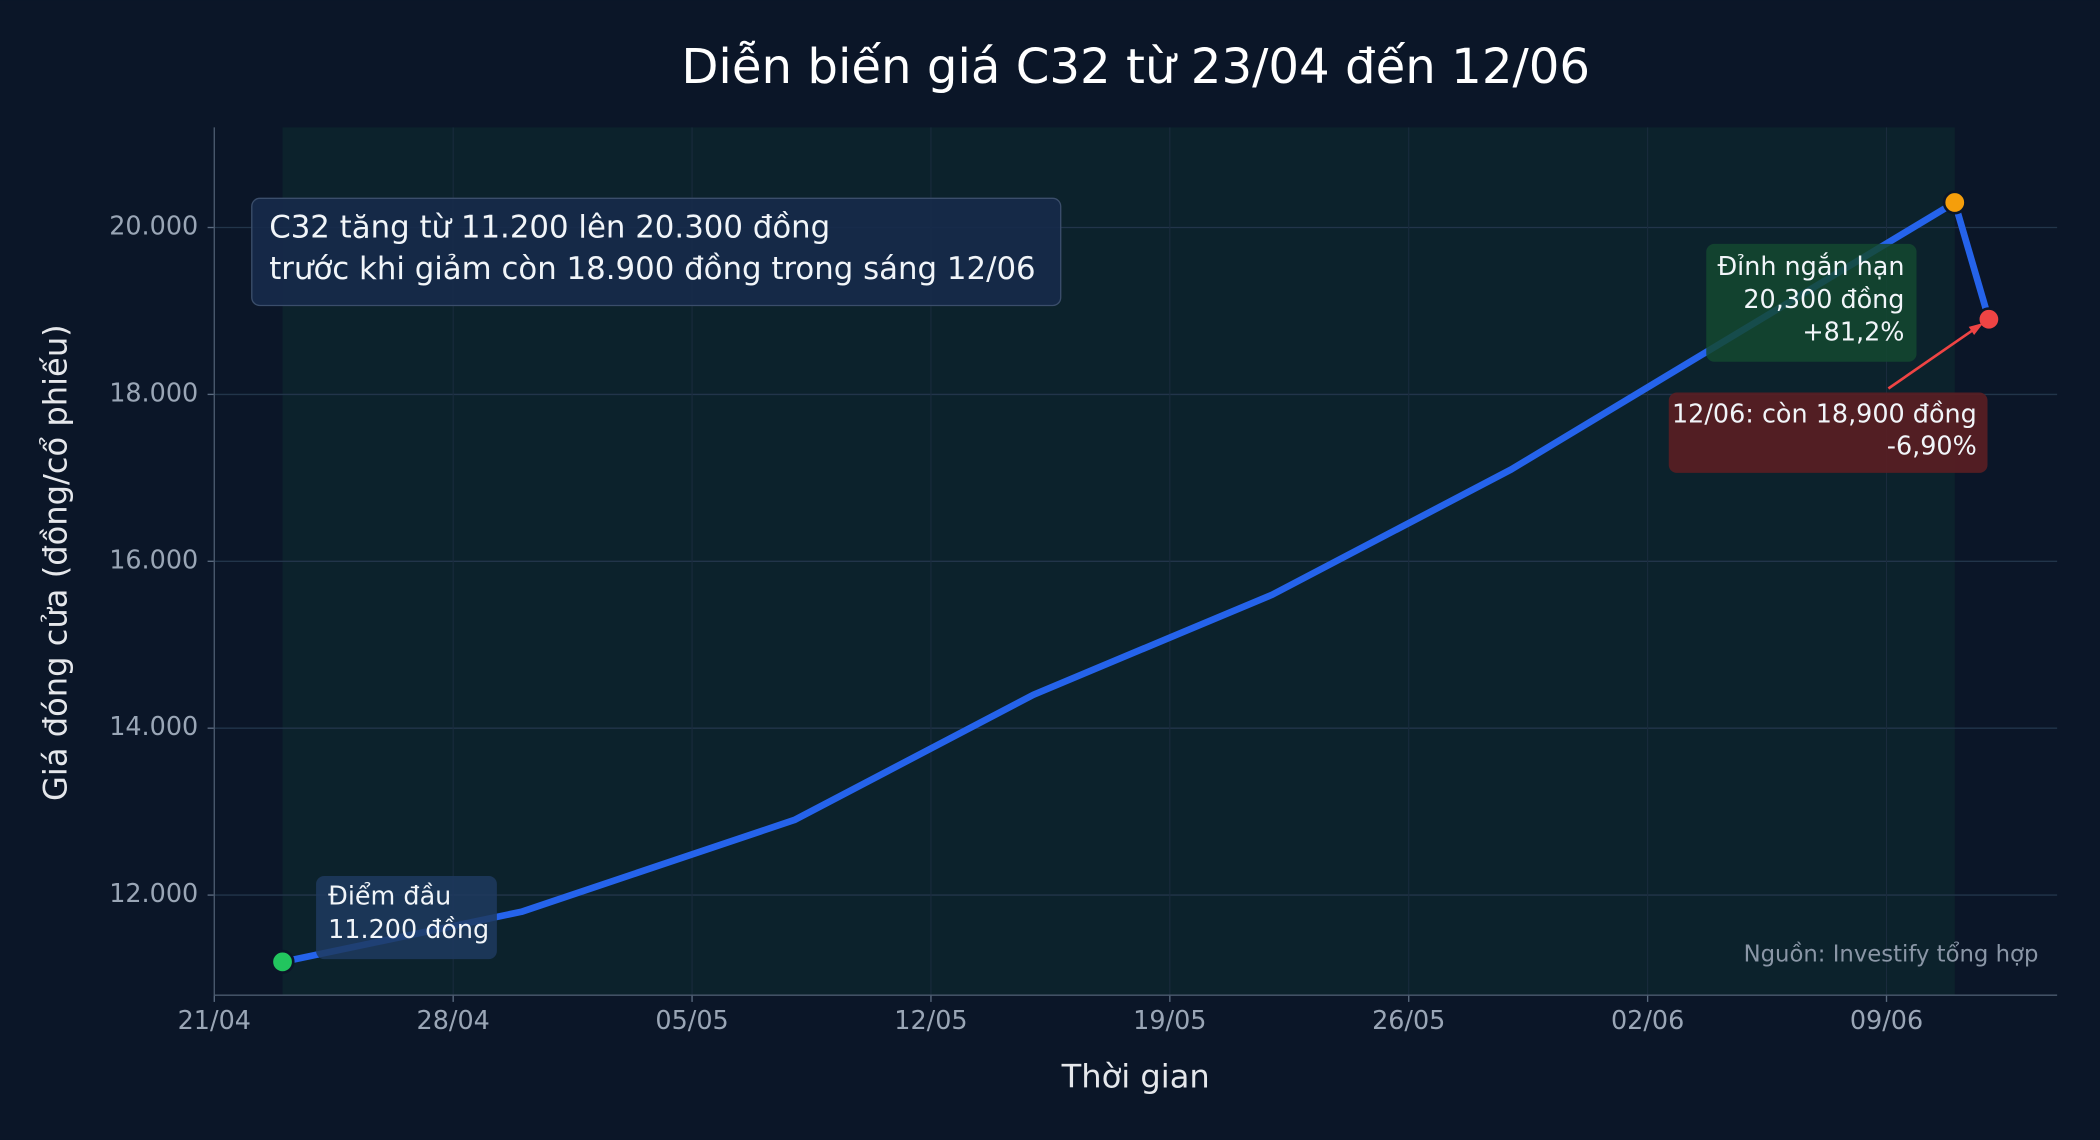 The width and height of the screenshot is (2100, 1140). What do you see at coordinates (153, 726) in the screenshot?
I see `y-tick-label: 14.000` at bounding box center [153, 726].